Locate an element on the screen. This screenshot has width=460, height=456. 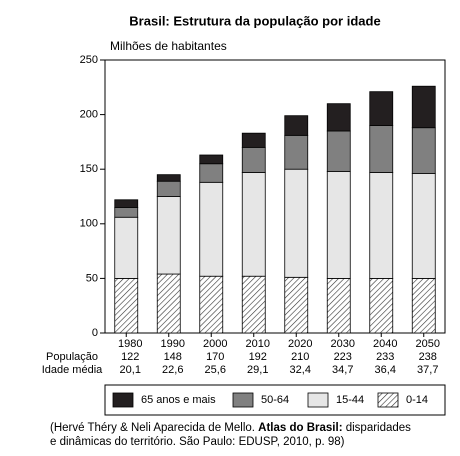
row-value: 170 is located at coordinates (215, 357).